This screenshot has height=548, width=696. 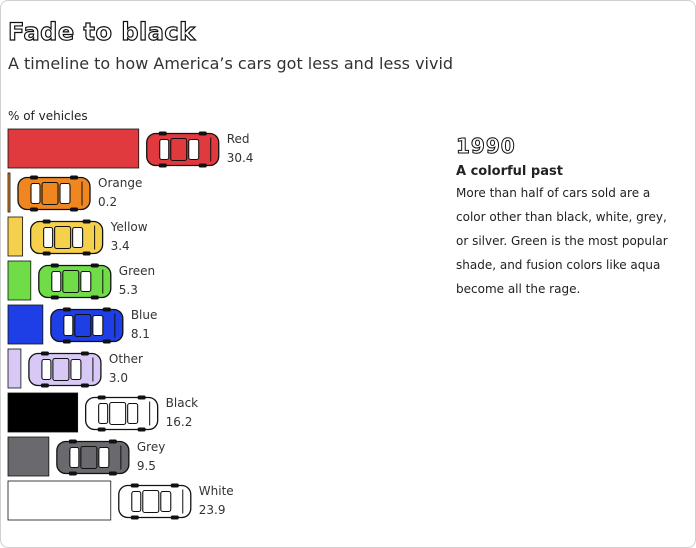 I want to click on bar-grey, so click(x=28, y=456).